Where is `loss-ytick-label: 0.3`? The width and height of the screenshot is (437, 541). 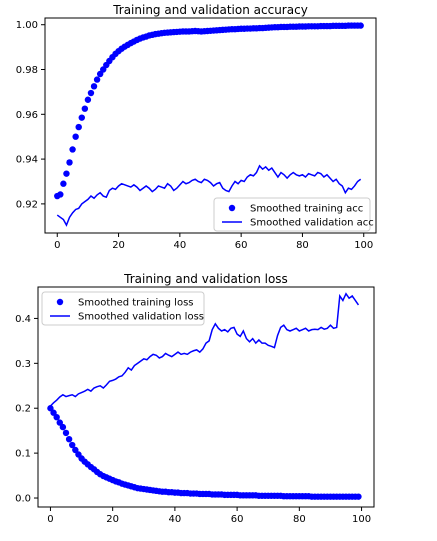 loss-ytick-label: 0.3 is located at coordinates (23, 364).